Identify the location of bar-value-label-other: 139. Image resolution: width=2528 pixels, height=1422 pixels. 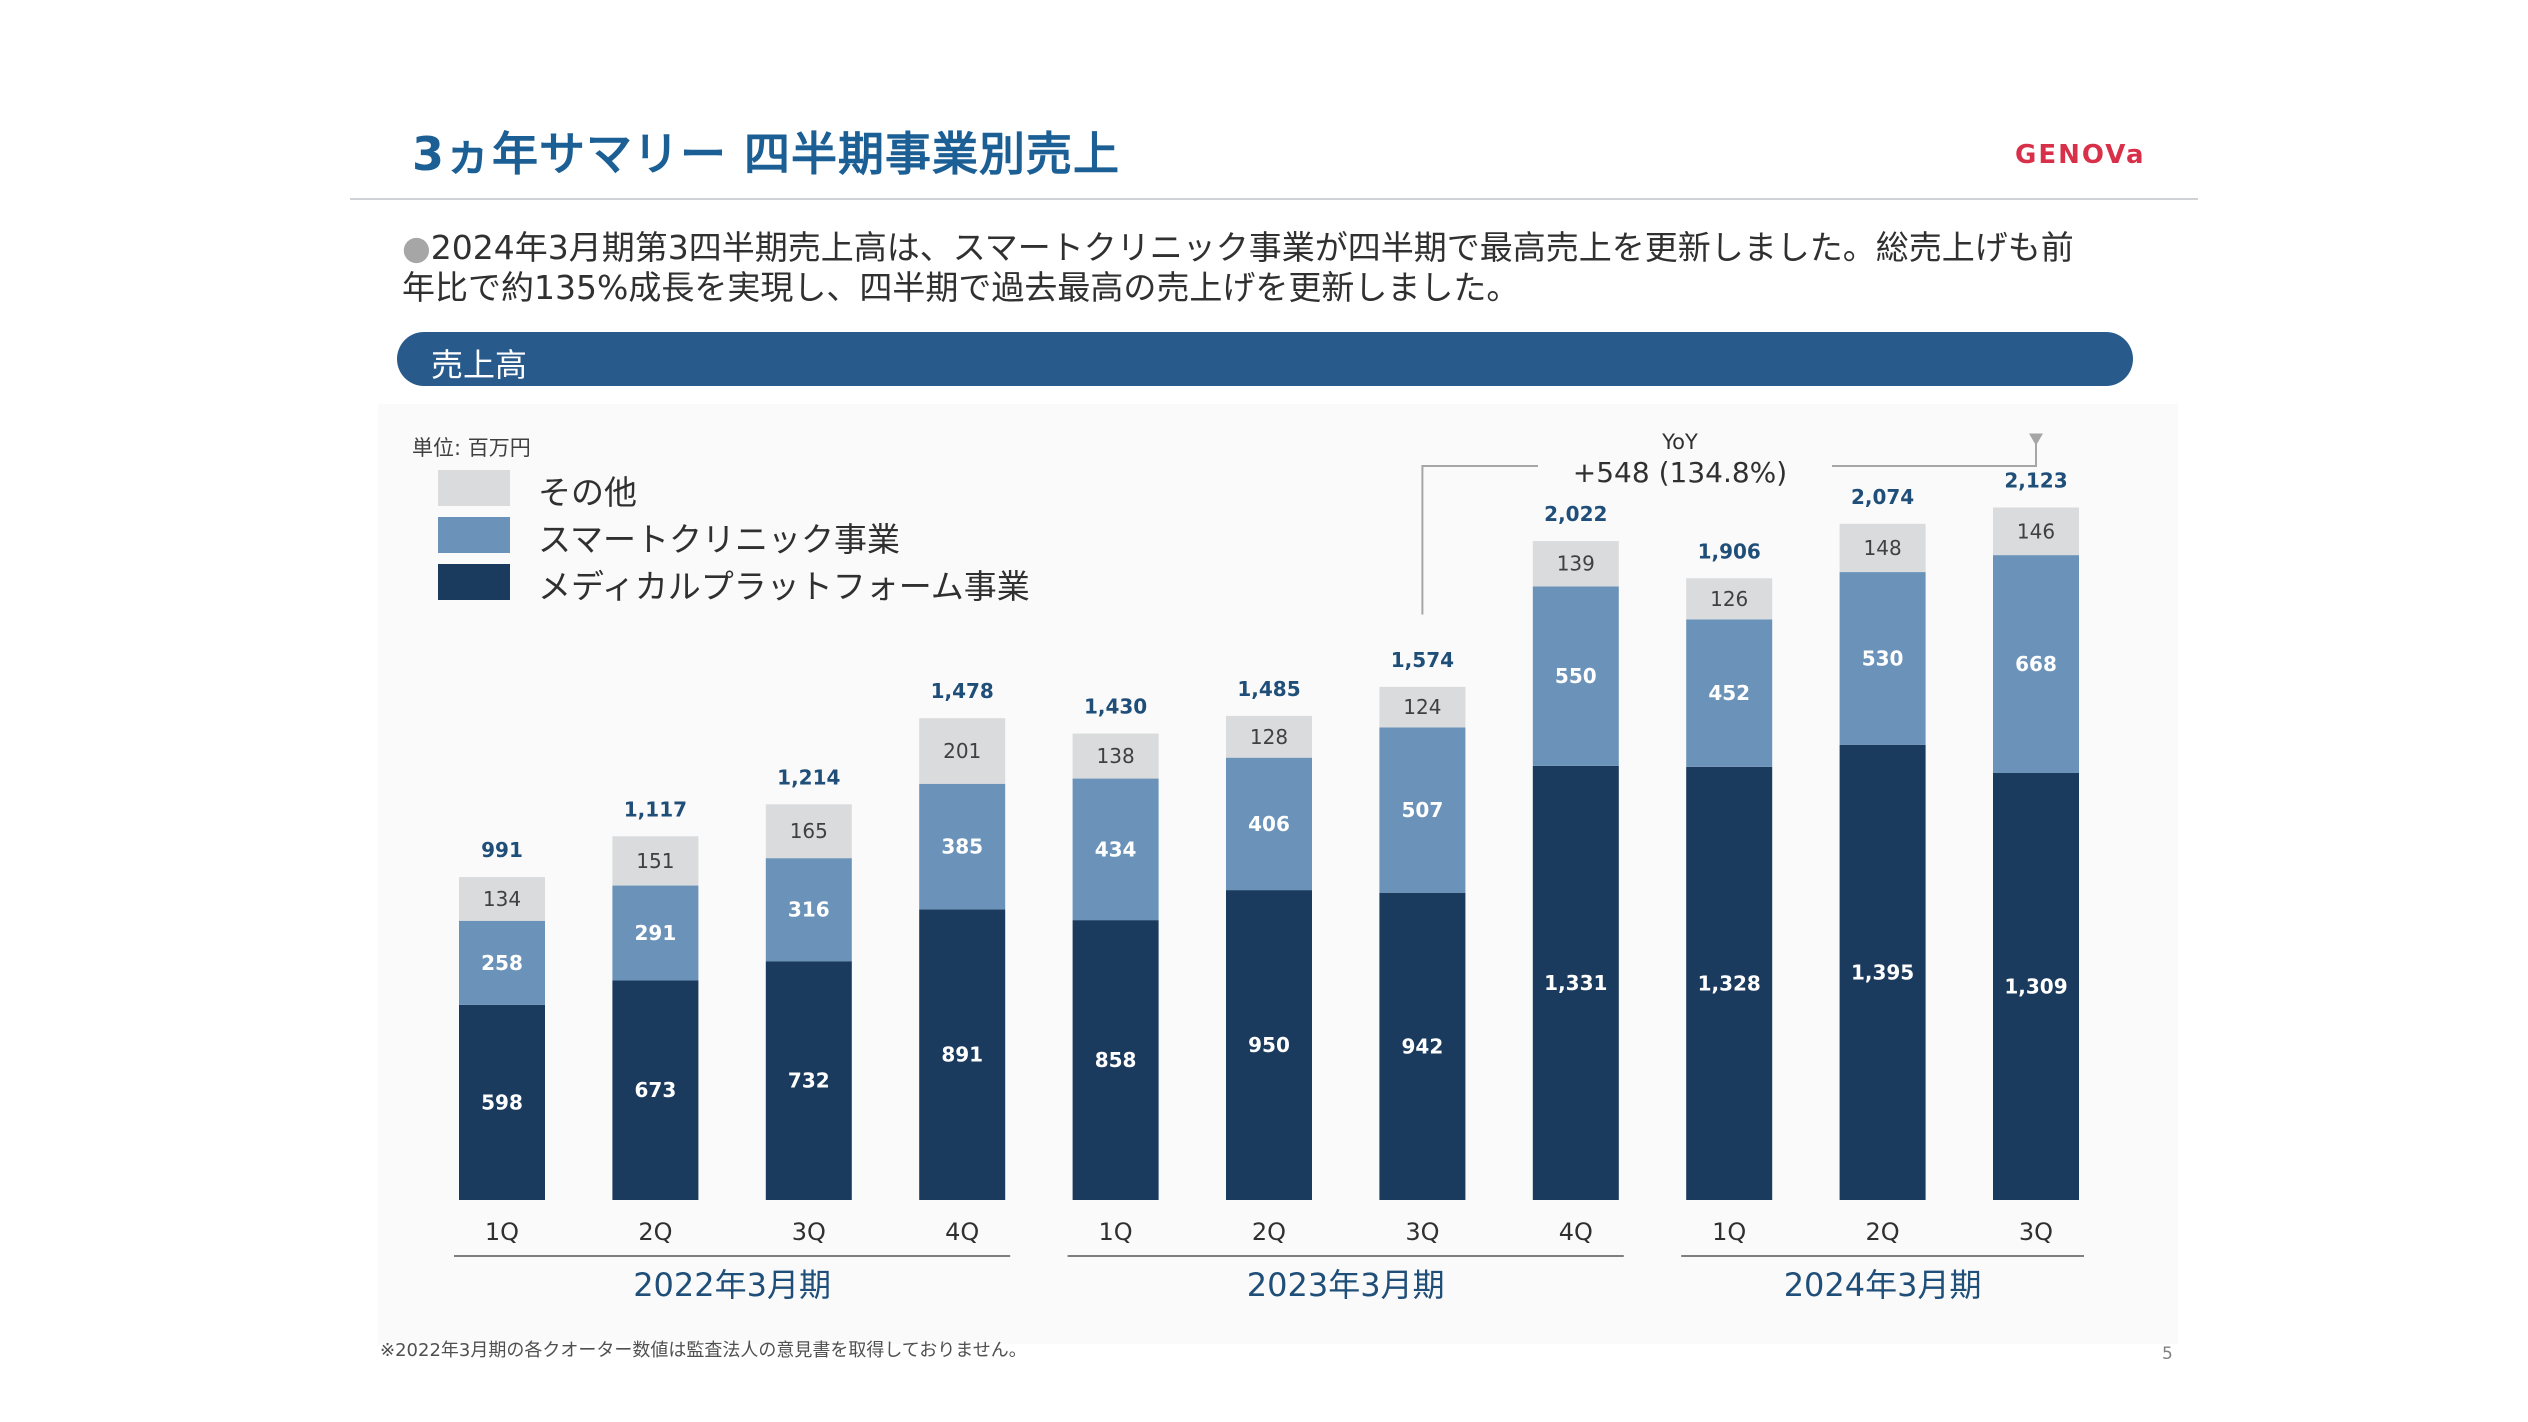
(1576, 564).